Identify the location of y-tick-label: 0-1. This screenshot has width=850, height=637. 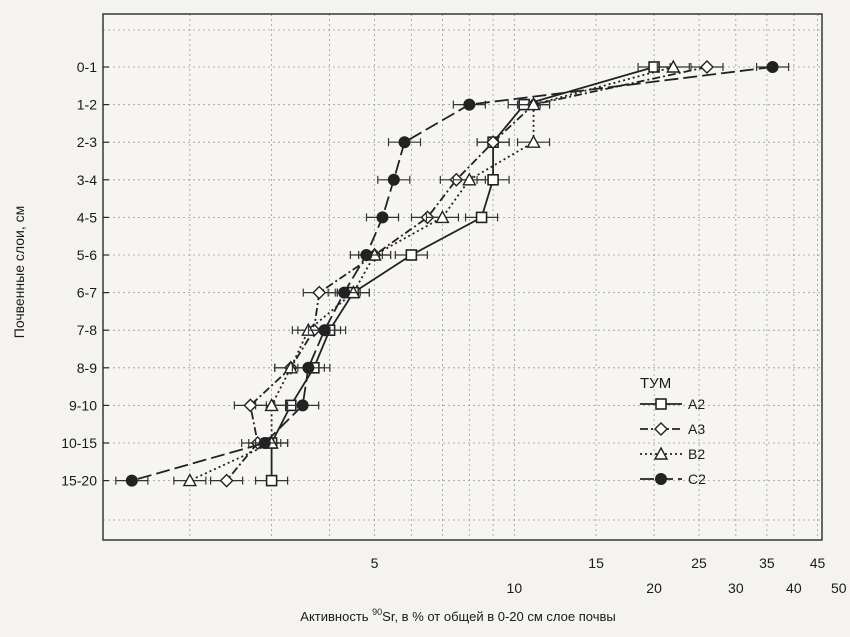
(87, 67).